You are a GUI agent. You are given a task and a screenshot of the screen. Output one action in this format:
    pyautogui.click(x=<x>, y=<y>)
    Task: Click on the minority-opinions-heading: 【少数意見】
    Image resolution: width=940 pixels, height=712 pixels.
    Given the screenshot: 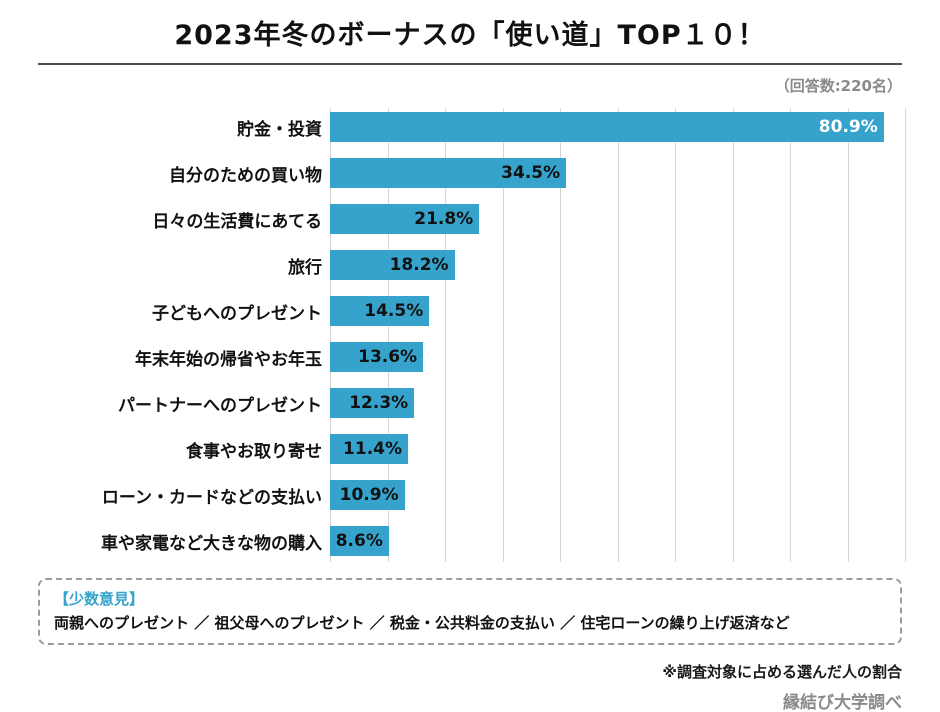 What is the action you would take?
    pyautogui.click(x=99, y=599)
    